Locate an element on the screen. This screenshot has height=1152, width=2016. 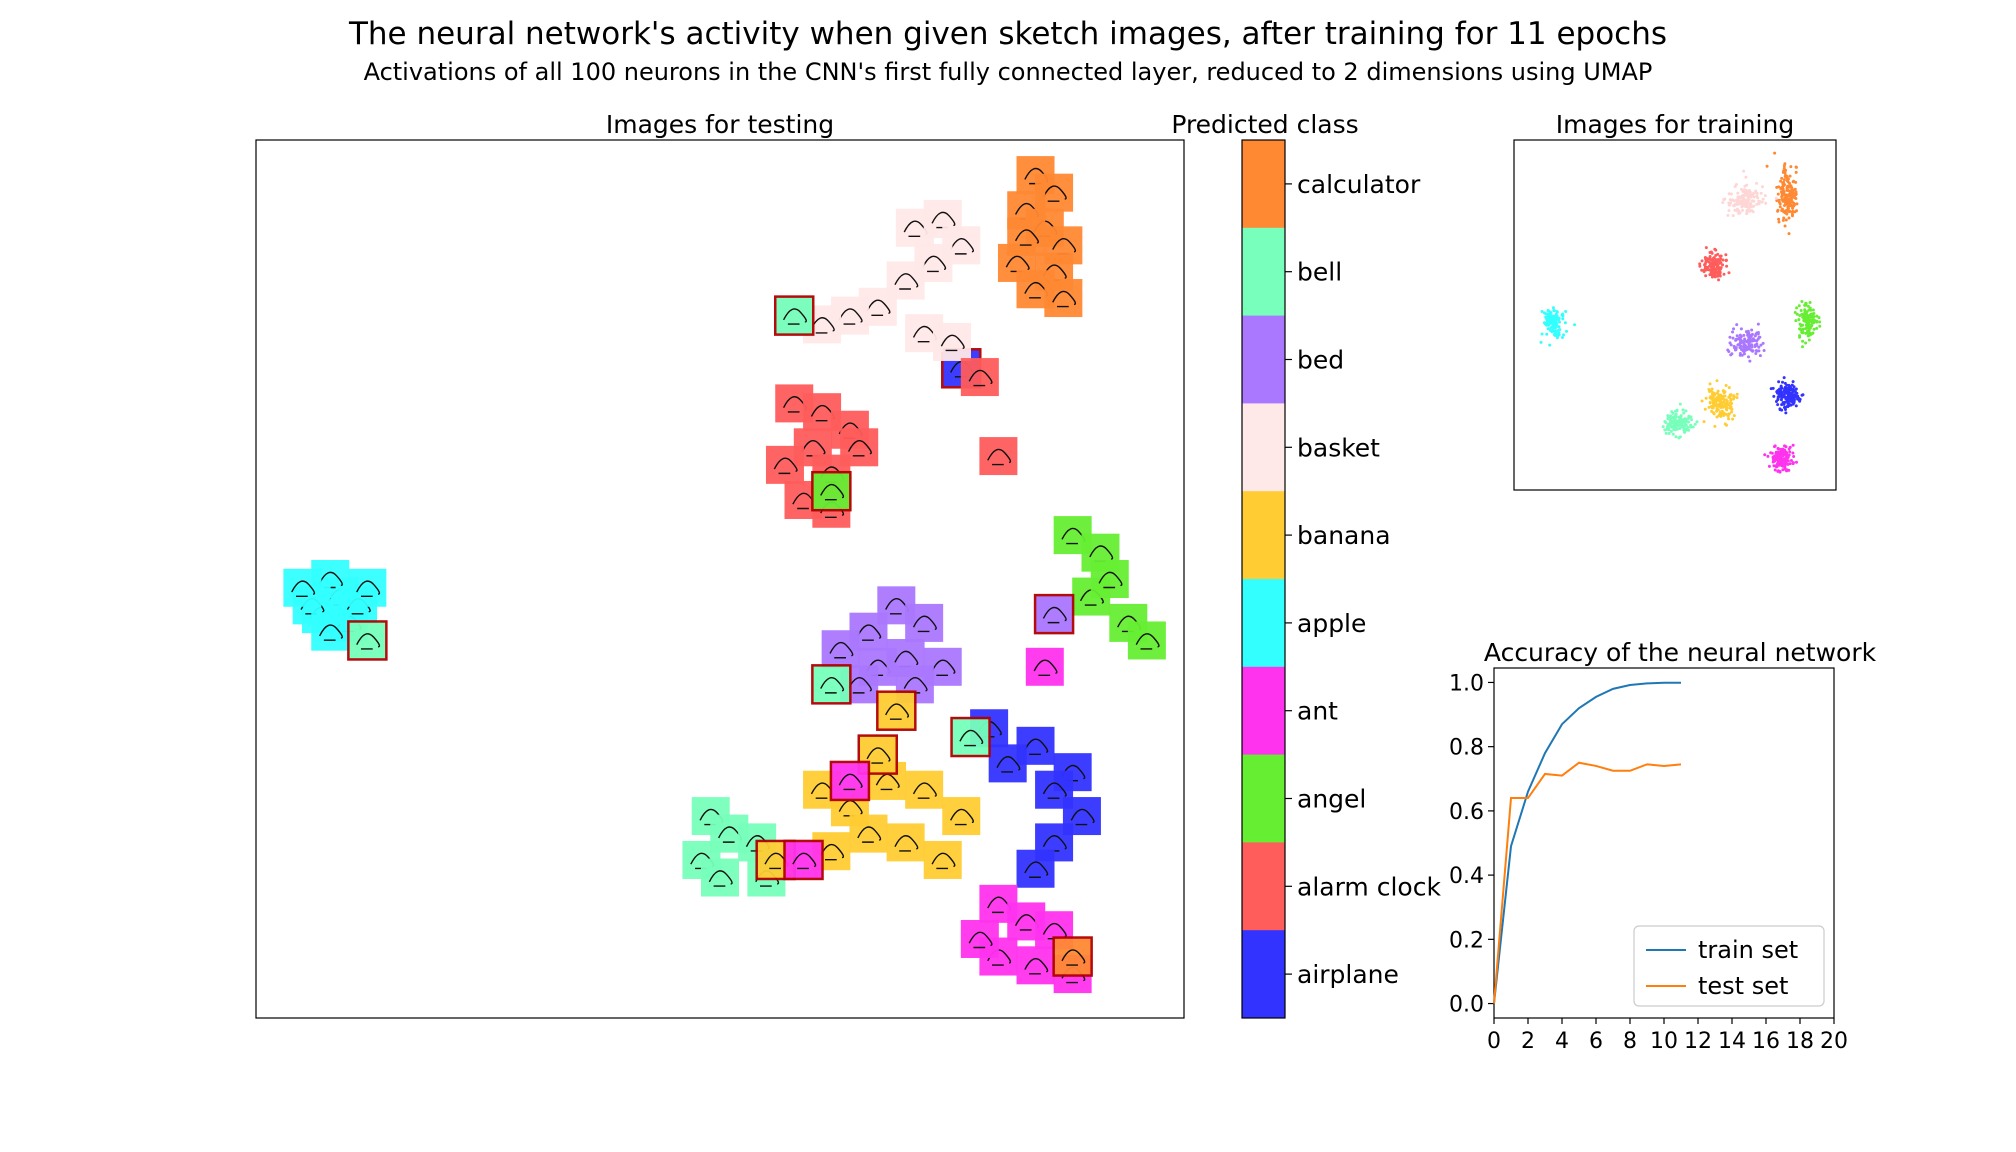
train-scatter-frame is located at coordinates (1675, 315).